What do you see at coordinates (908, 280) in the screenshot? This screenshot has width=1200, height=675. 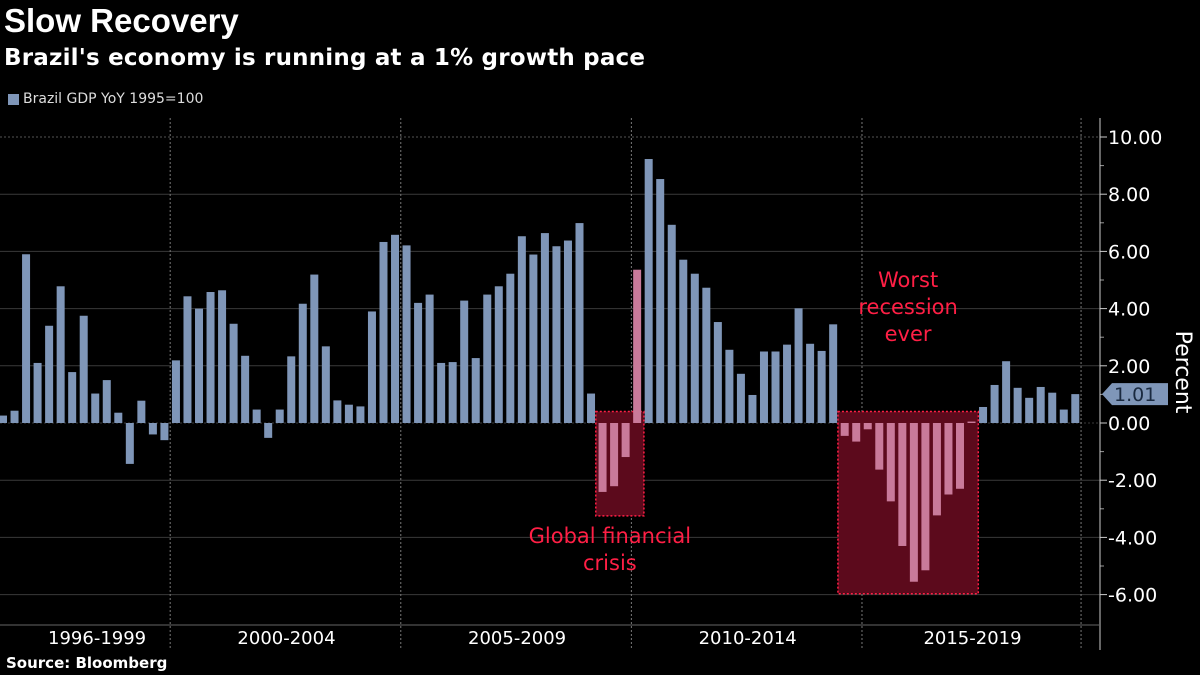 I see `annotation-text: Worst` at bounding box center [908, 280].